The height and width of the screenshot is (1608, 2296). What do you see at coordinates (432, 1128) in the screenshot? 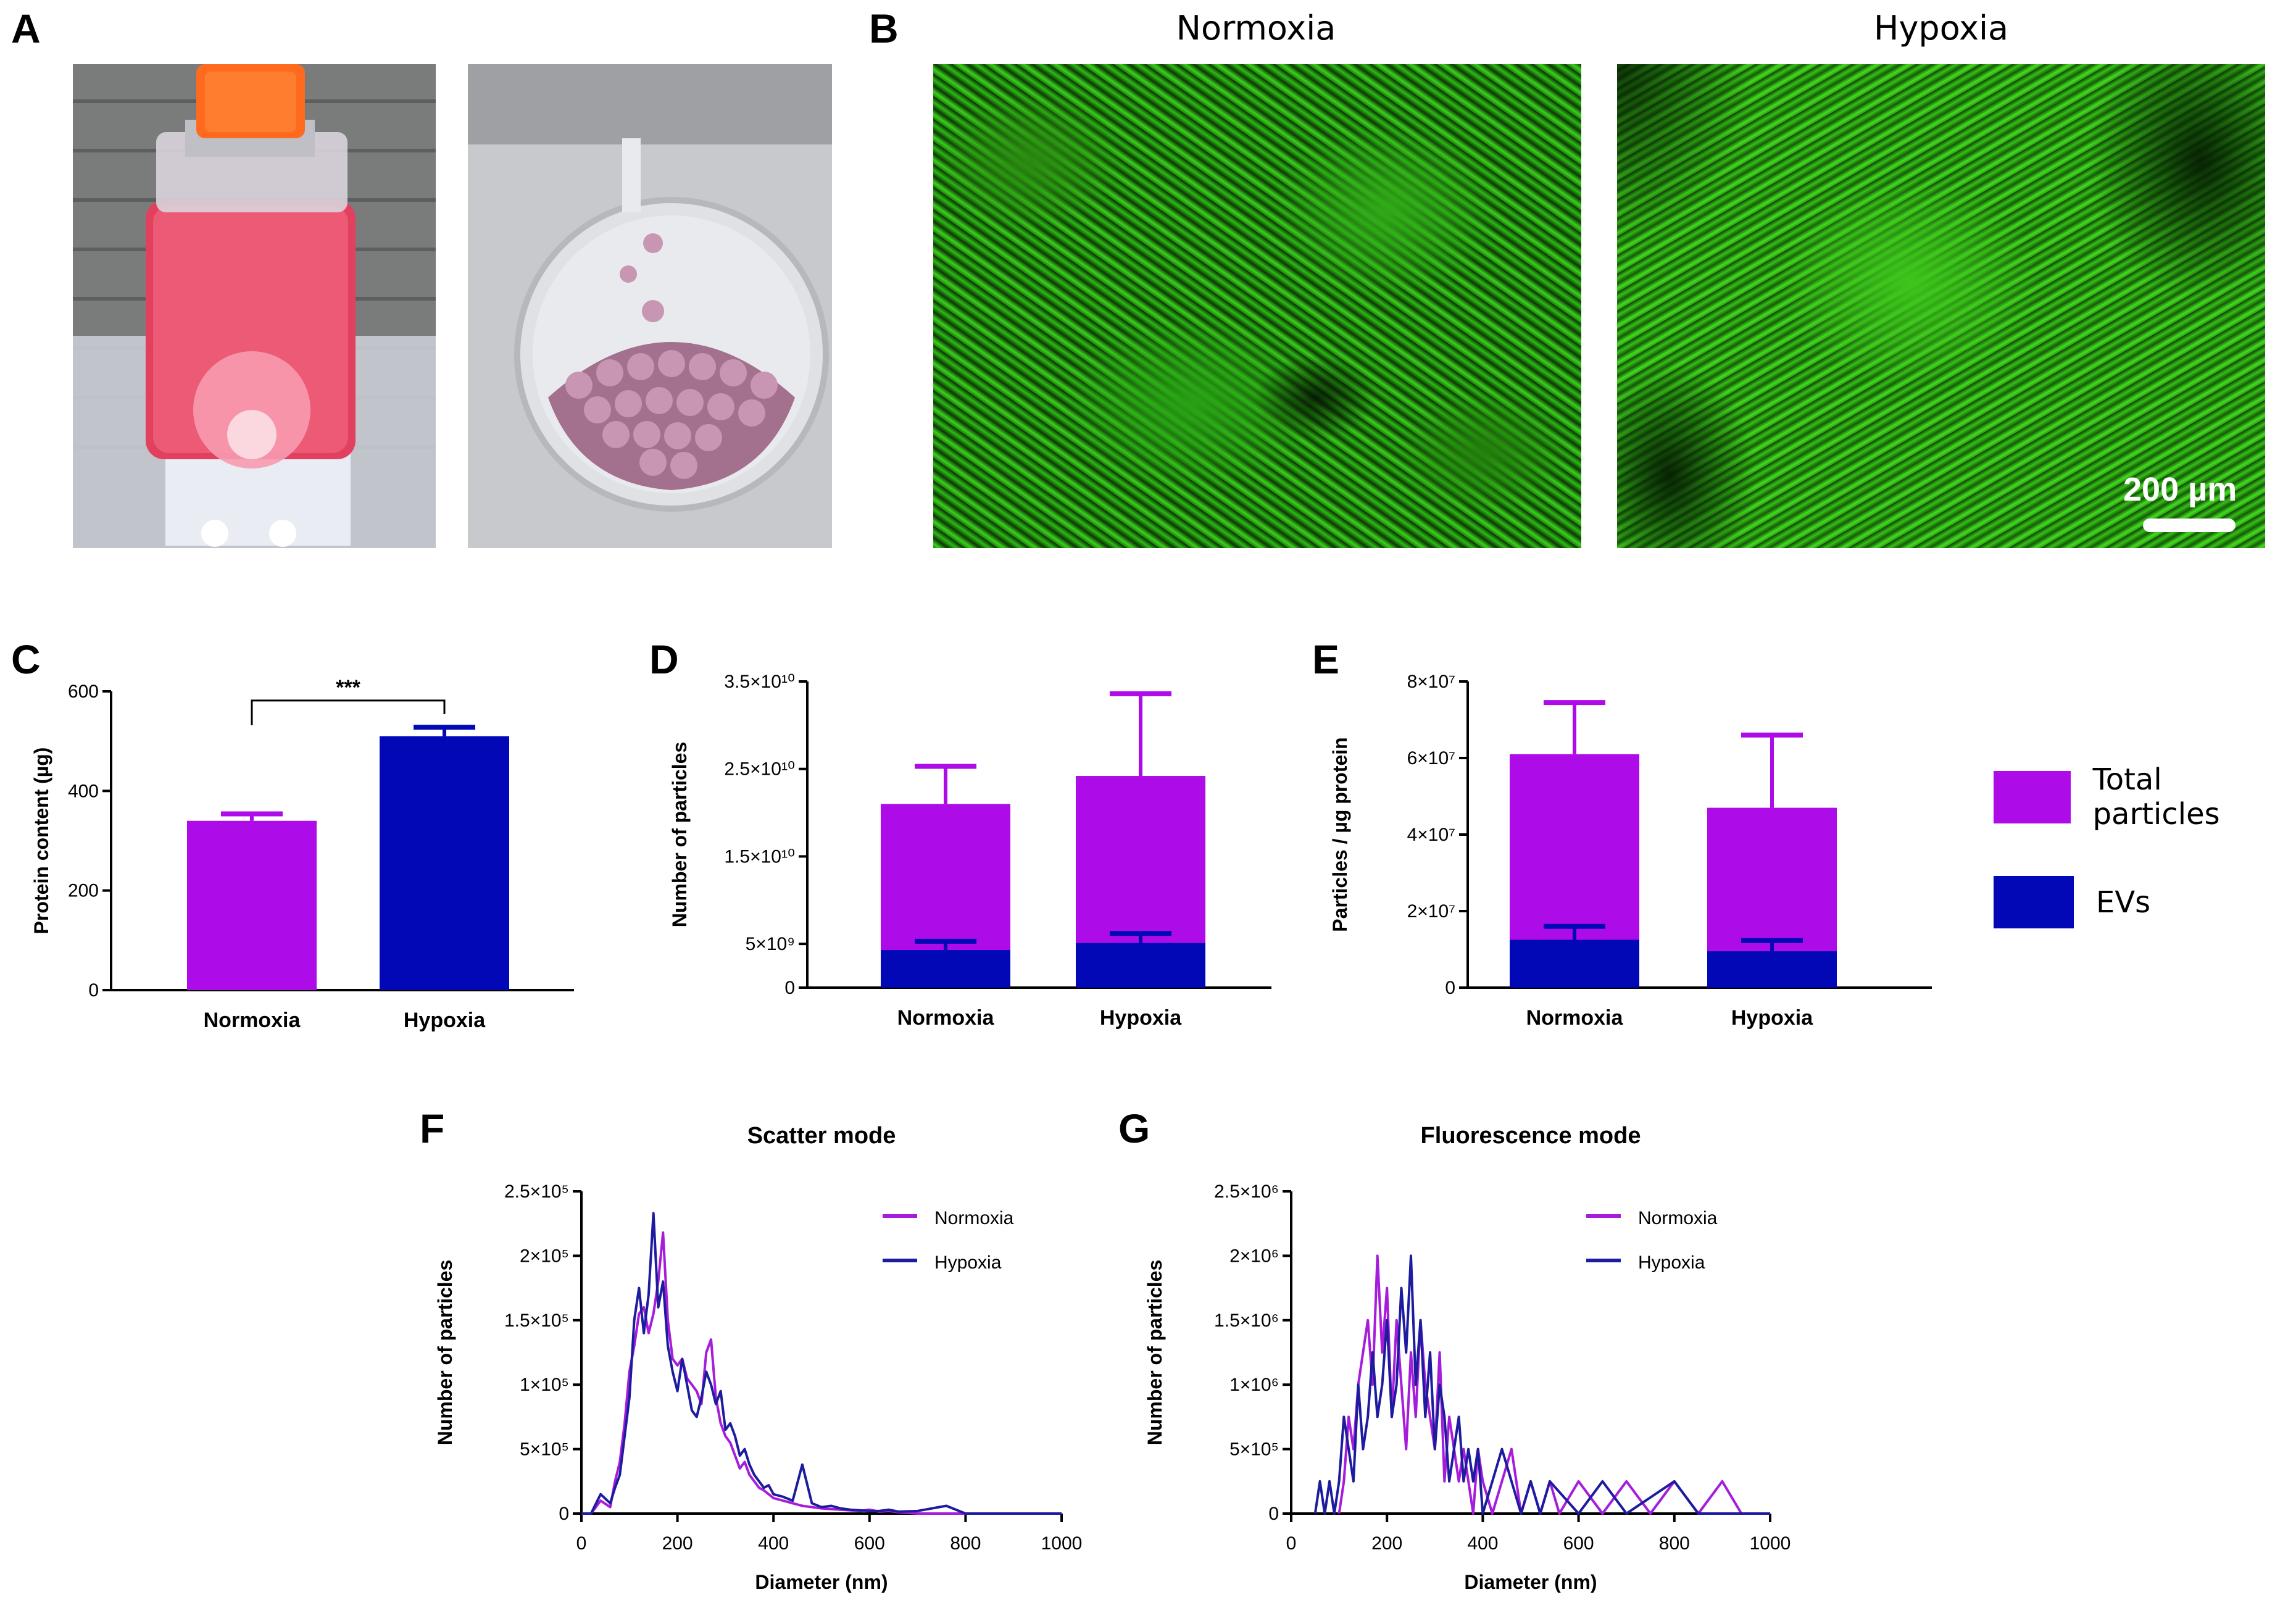
I see `panel-label-f: F` at bounding box center [432, 1128].